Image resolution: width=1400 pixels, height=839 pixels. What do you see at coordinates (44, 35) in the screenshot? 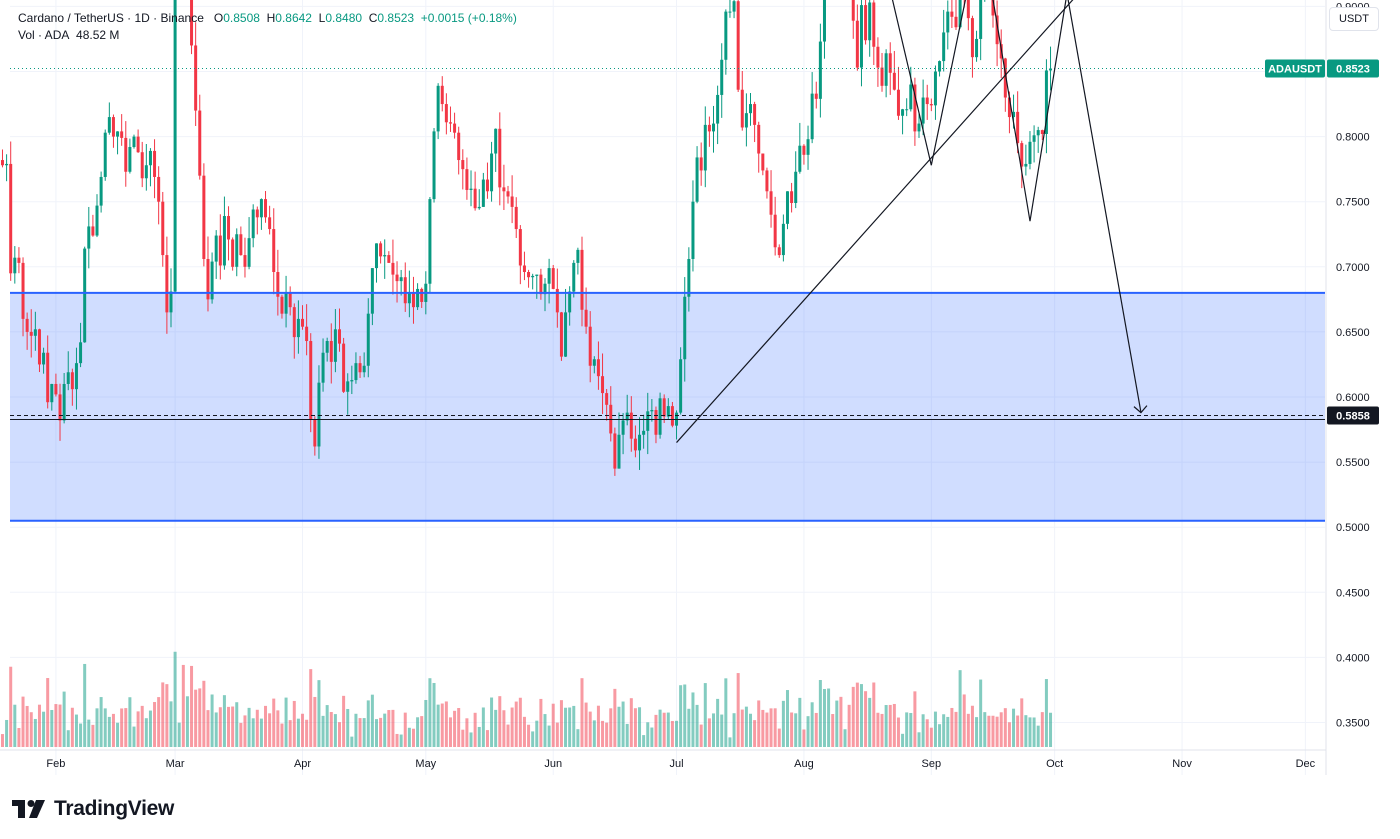
I see `volume-label: Vol · ADA` at bounding box center [44, 35].